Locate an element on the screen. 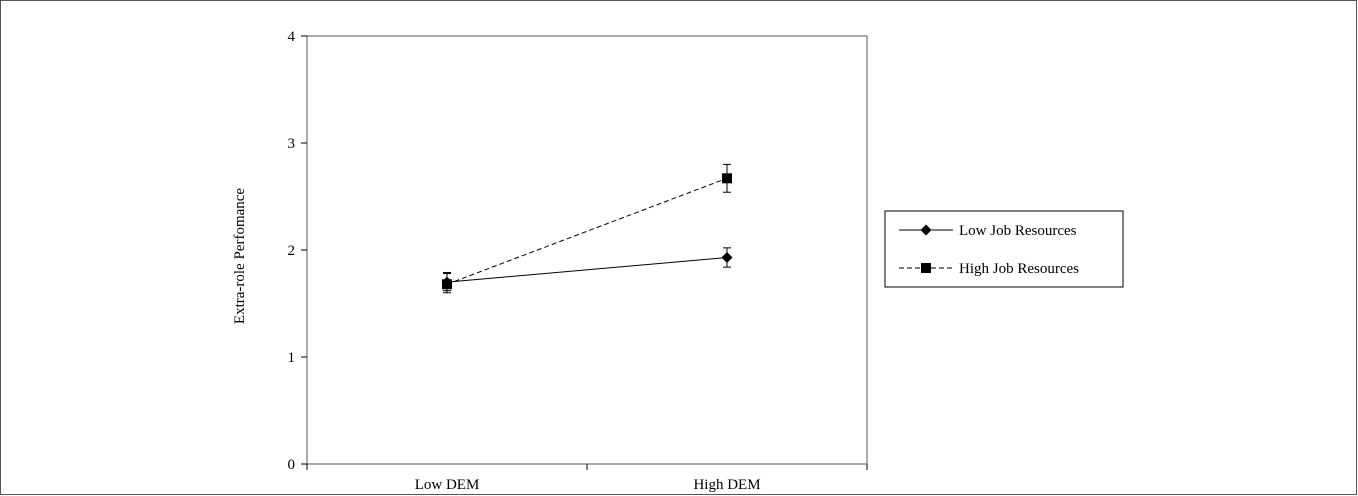 The width and height of the screenshot is (1358, 496). x-category-label: High DEM is located at coordinates (726, 485).